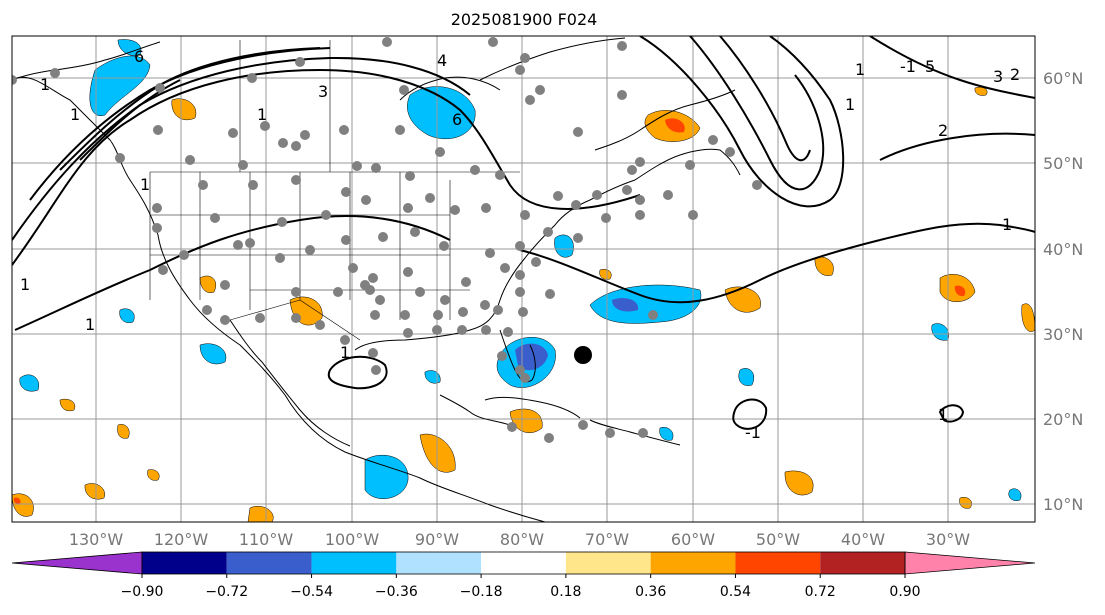 The height and width of the screenshot is (615, 1105). I want to click on colorbar-tick-label: −0.72, so click(226, 592).